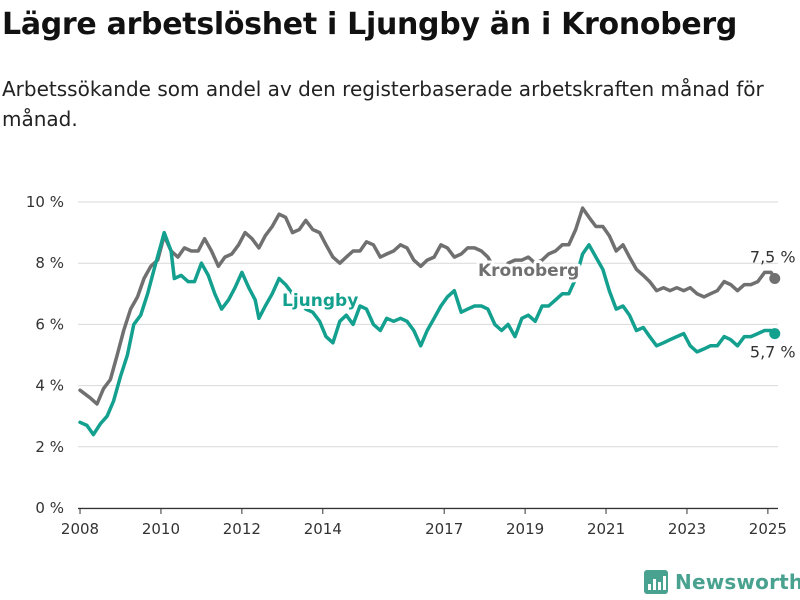 The width and height of the screenshot is (800, 600). Describe the element at coordinates (49, 508) in the screenshot. I see `y-tick-label: 0 %` at that location.